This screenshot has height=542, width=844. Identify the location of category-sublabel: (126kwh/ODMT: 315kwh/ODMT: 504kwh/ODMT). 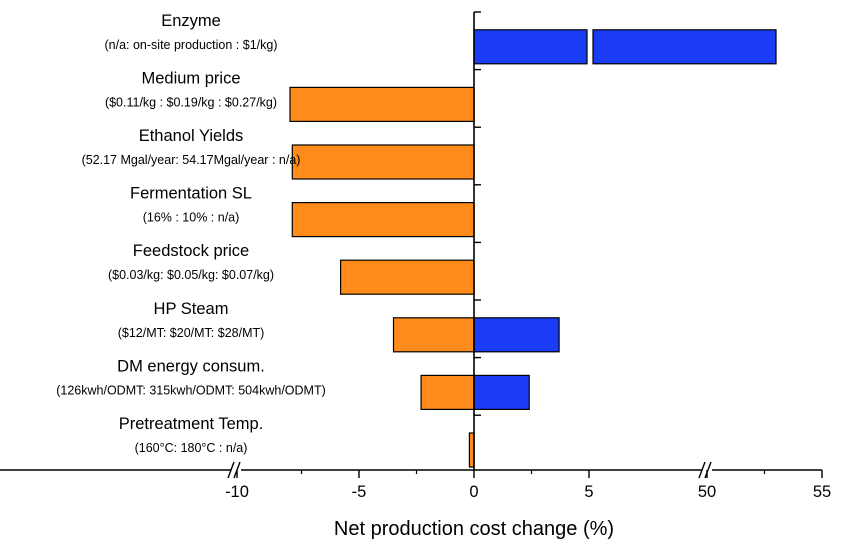
(191, 390).